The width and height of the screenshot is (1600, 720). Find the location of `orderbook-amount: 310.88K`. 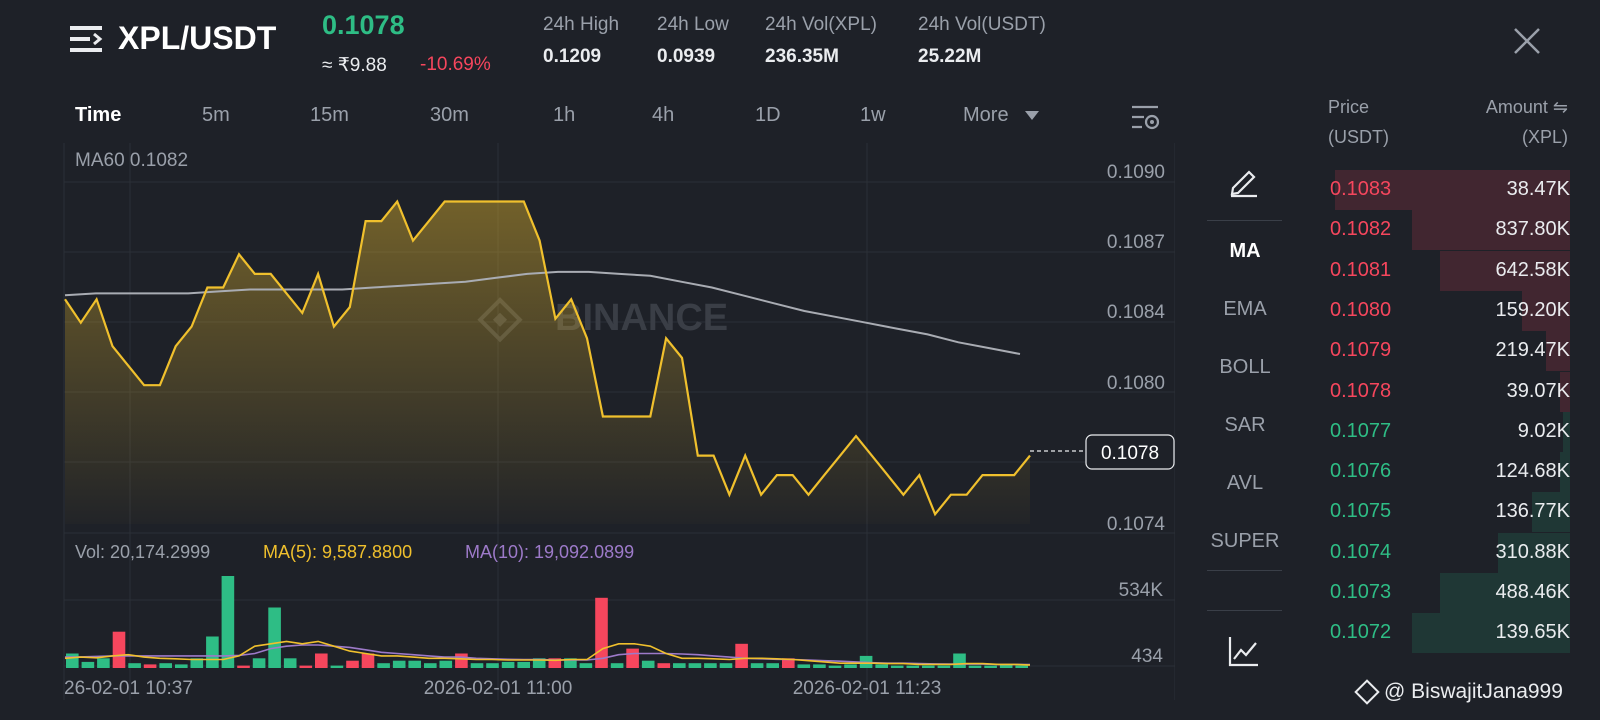

orderbook-amount: 310.88K is located at coordinates (1532, 551).